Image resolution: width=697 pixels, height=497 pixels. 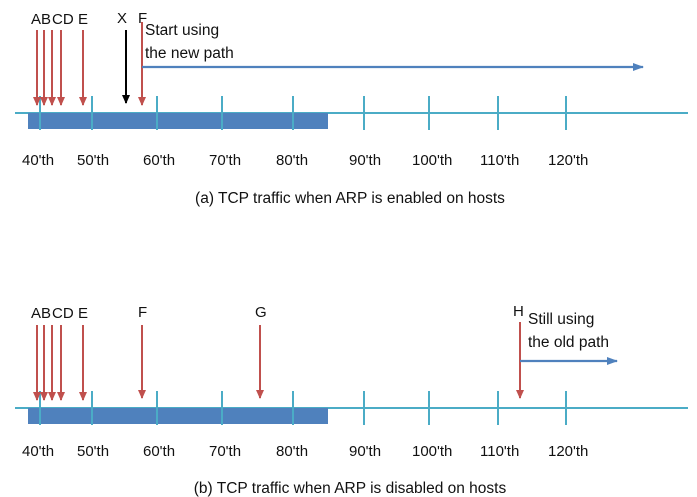 What do you see at coordinates (561, 319) in the screenshot?
I see `path-note-line-1: Still using` at bounding box center [561, 319].